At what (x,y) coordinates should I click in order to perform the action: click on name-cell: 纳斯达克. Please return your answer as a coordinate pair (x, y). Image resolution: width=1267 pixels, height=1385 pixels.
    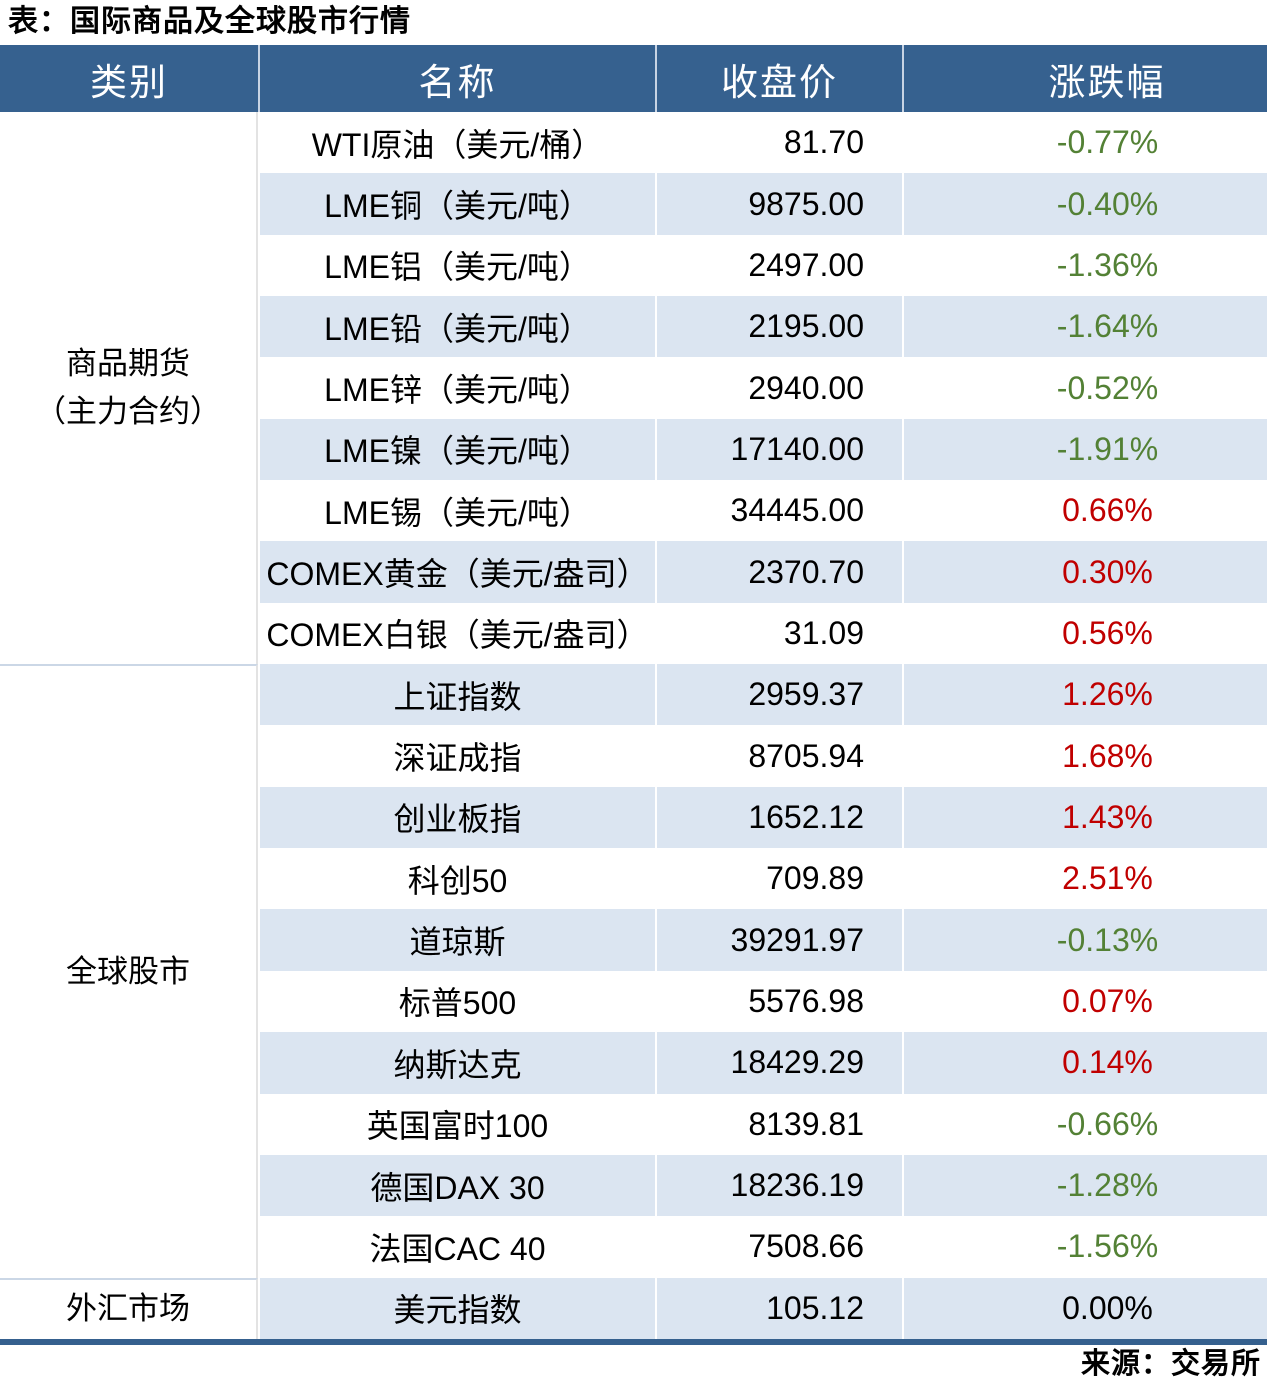
    Looking at the image, I should click on (456, 1063).